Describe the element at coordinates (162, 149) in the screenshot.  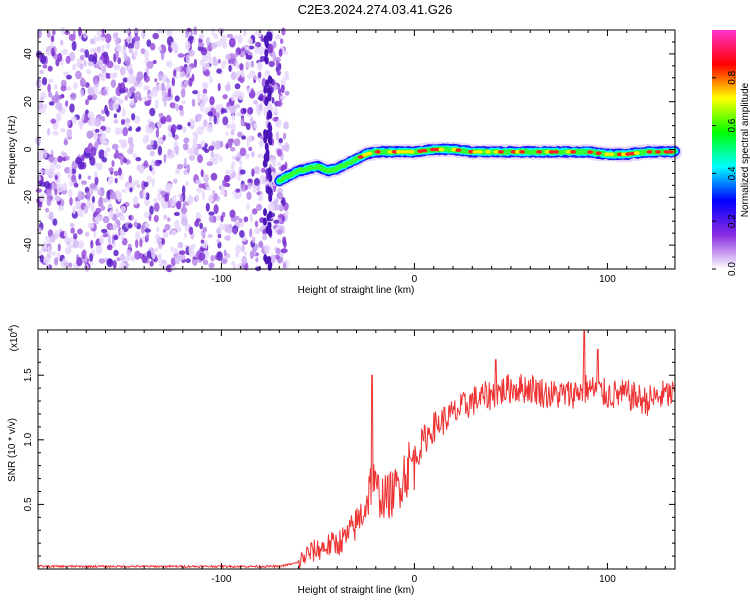
I see `noise-region` at that location.